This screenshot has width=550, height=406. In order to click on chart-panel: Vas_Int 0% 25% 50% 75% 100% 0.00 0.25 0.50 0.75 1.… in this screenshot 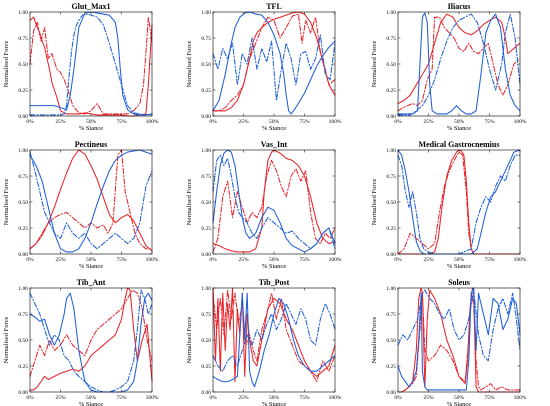, I will do `click(264, 205)`.